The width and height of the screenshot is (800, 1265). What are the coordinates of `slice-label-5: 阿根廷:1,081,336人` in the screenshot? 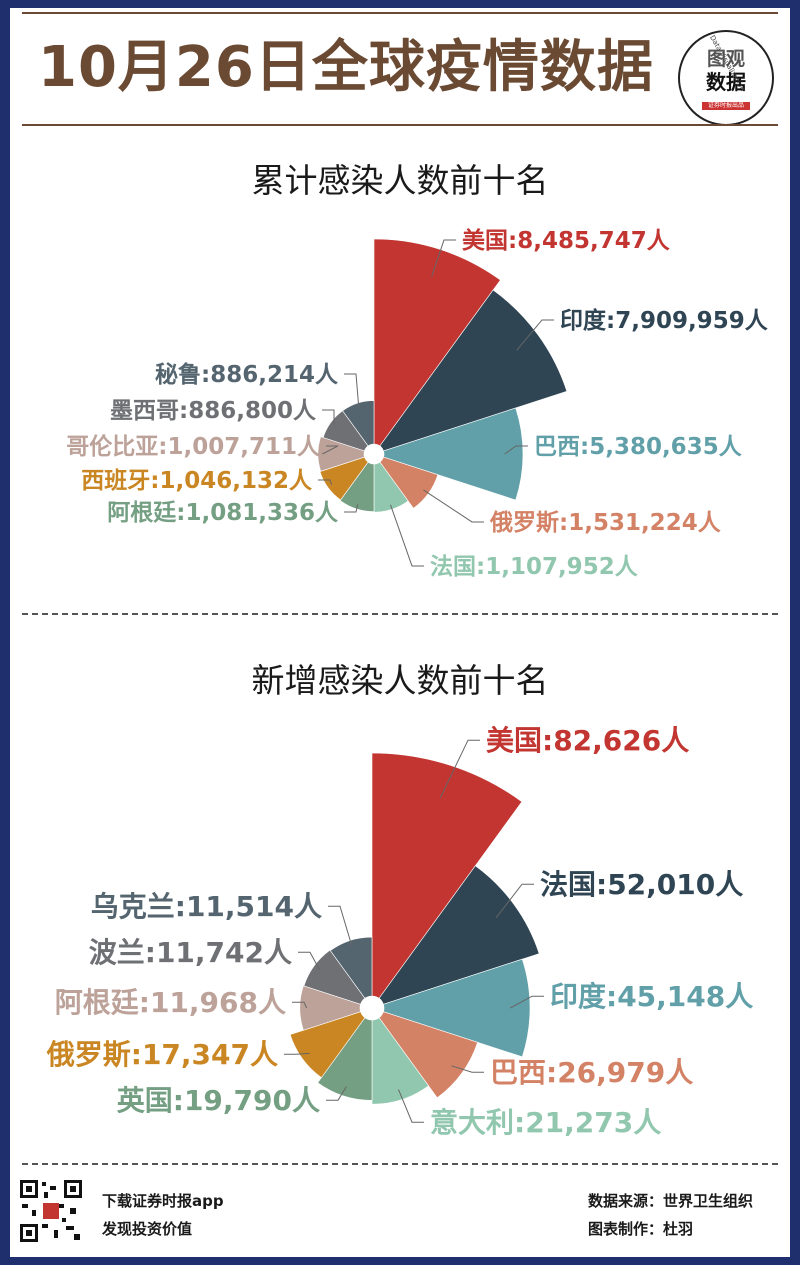 It's located at (223, 513).